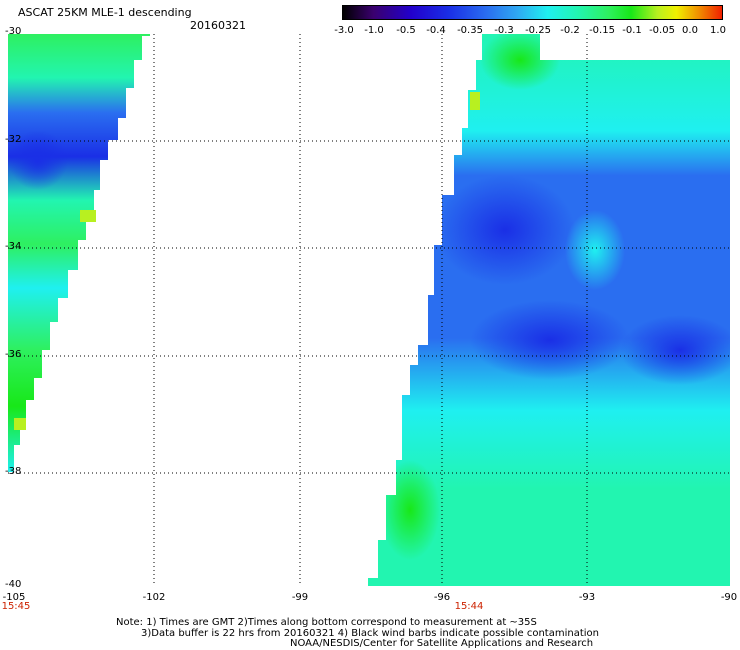 Image resolution: width=740 pixels, height=650 pixels. Describe the element at coordinates (218, 25) in the screenshot. I see `product-date: 20160321` at that location.